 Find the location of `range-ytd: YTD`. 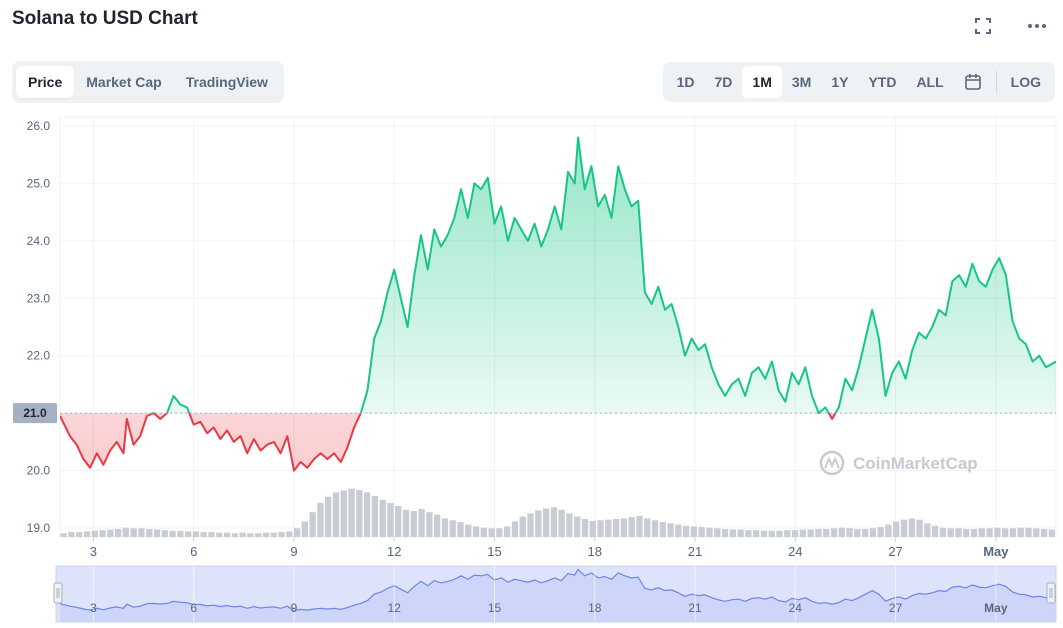

range-ytd: YTD is located at coordinates (882, 82).